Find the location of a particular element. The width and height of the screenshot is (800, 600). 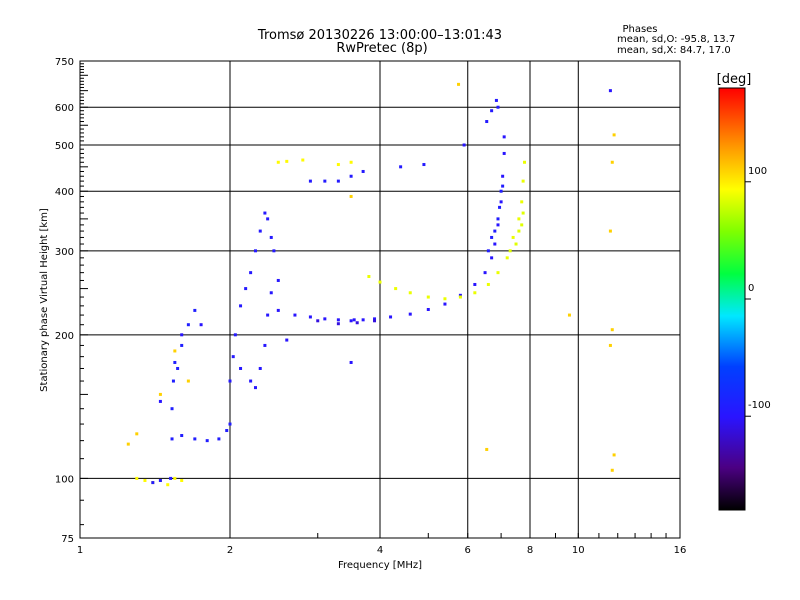

x-tick-label: 2 is located at coordinates (230, 550).